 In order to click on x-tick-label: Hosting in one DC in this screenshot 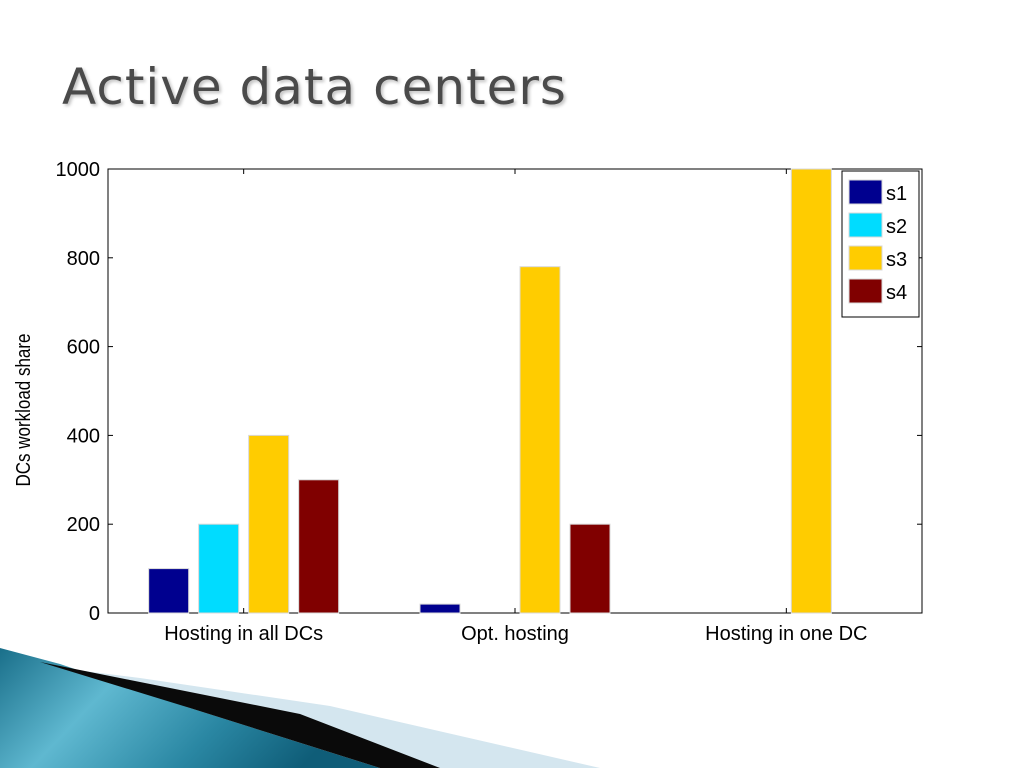, I will do `click(786, 634)`.